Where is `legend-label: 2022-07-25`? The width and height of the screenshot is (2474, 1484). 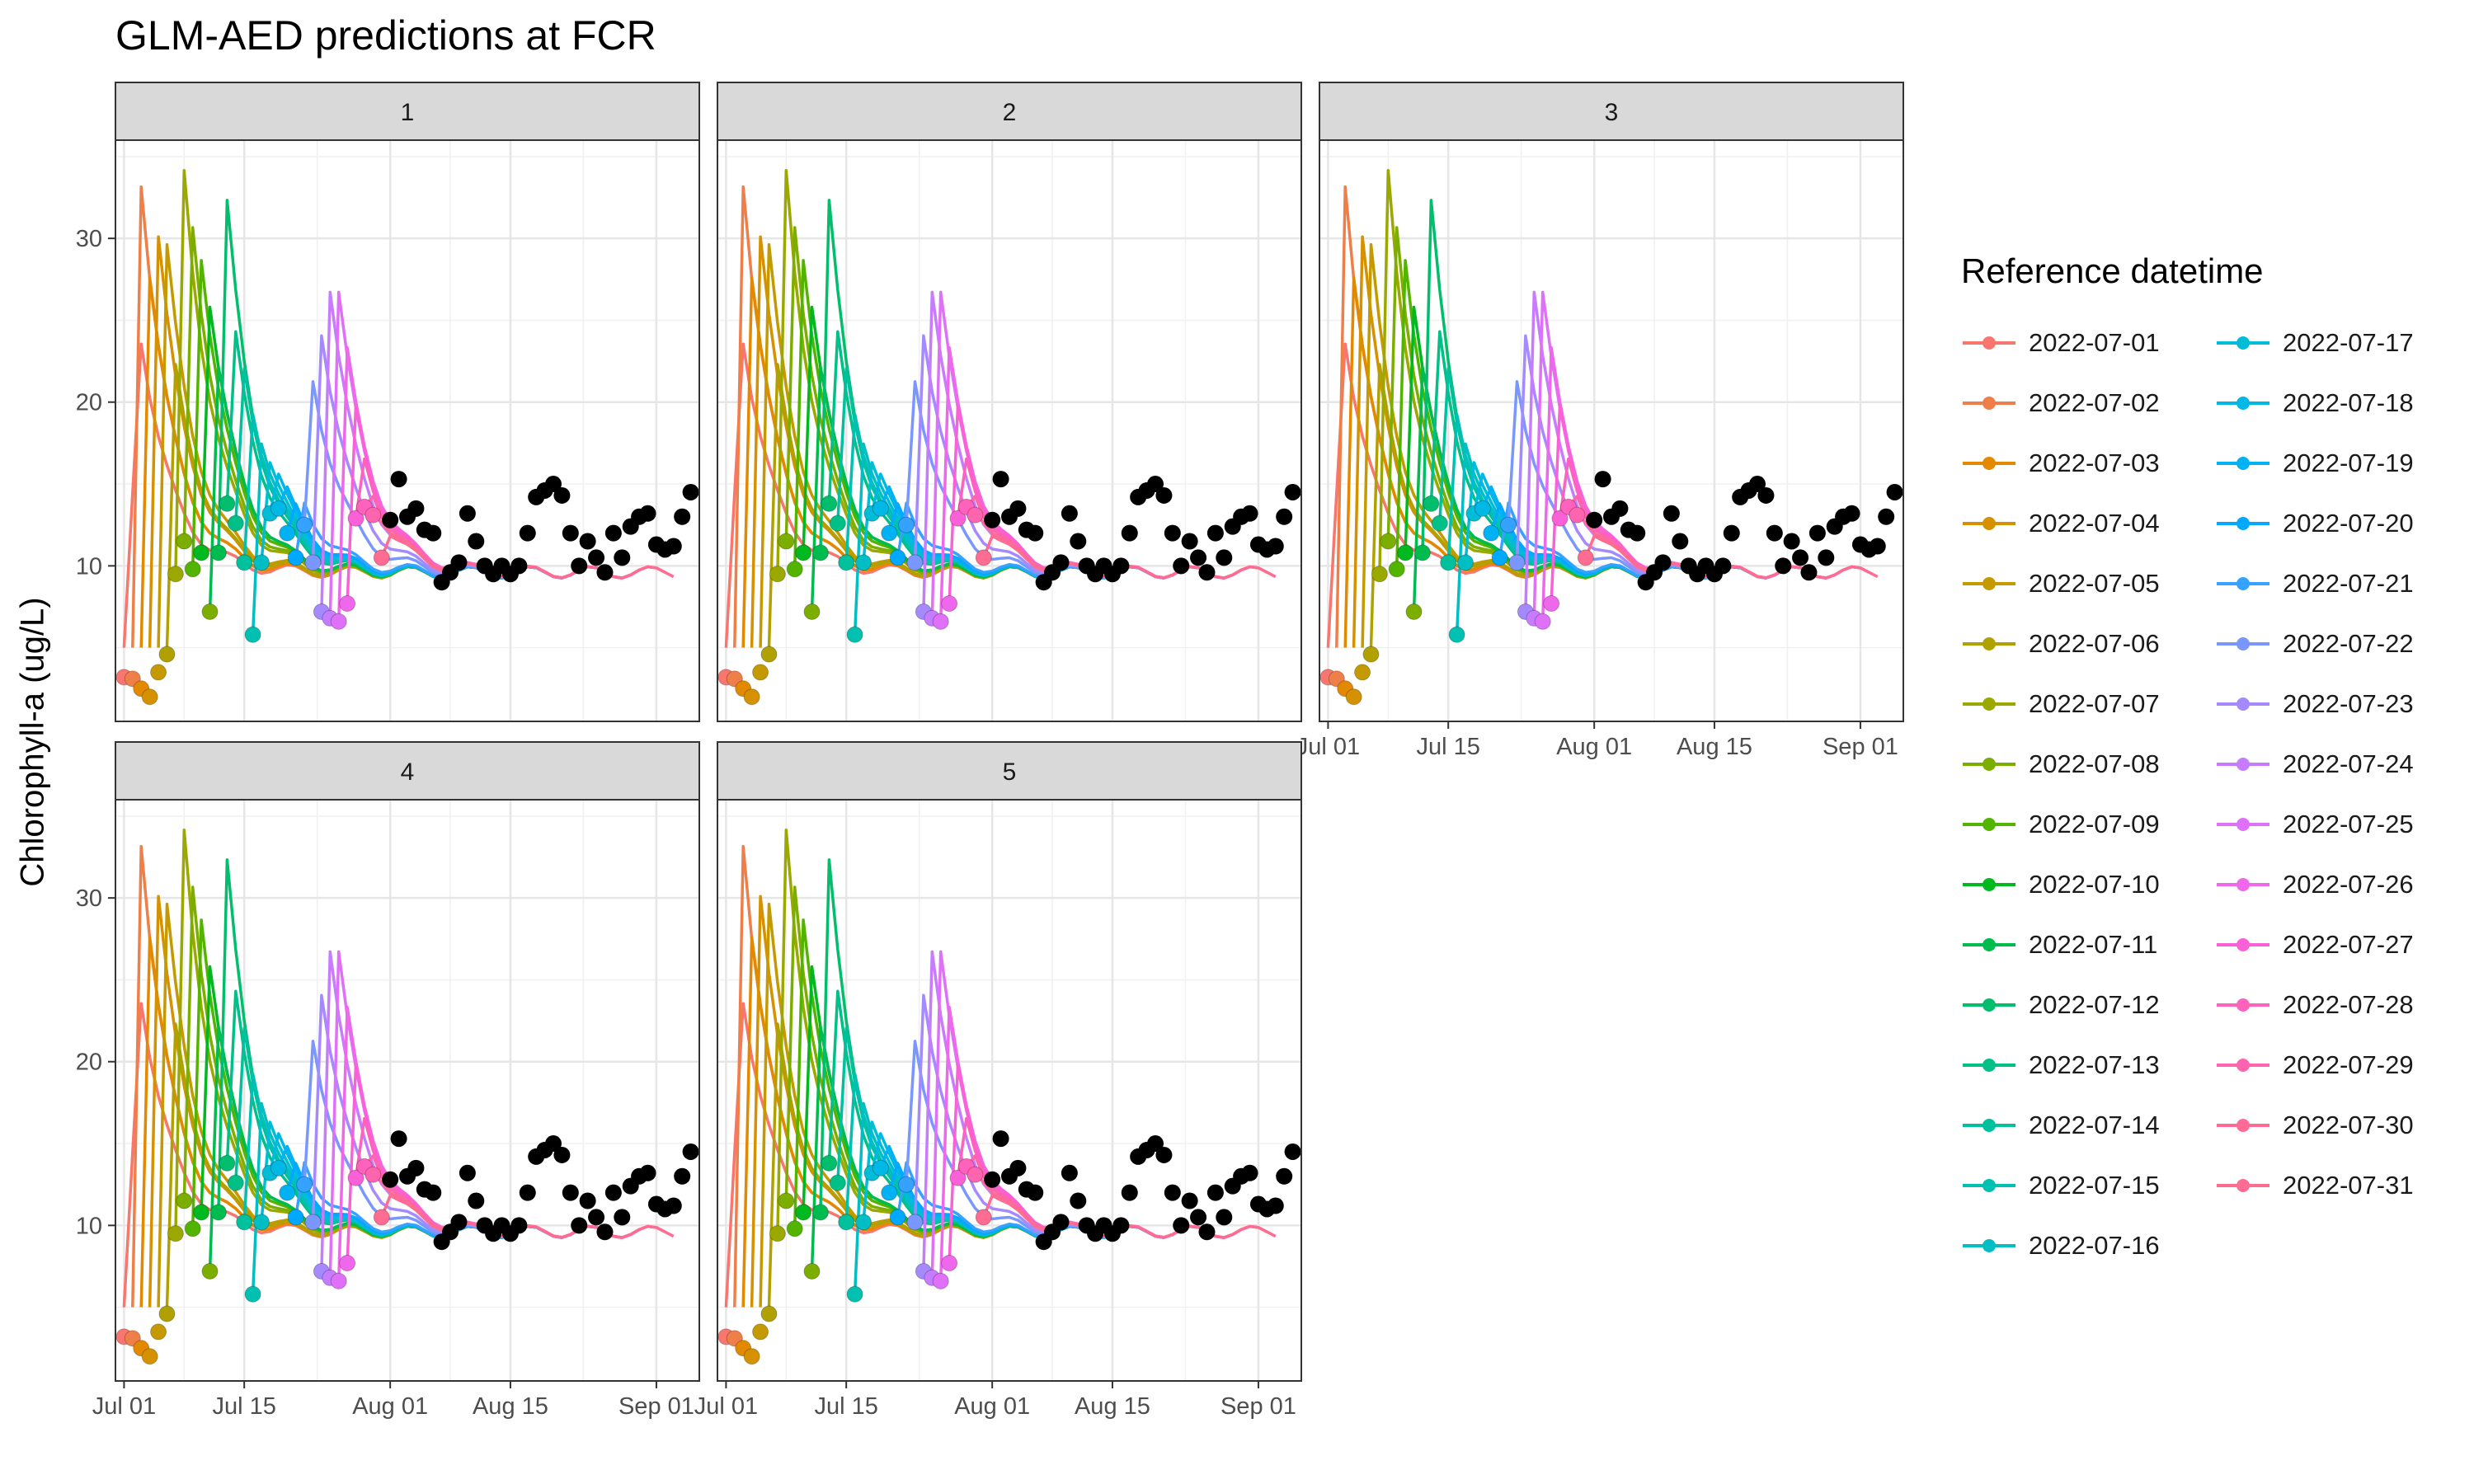
legend-label: 2022-07-25 is located at coordinates (2348, 823).